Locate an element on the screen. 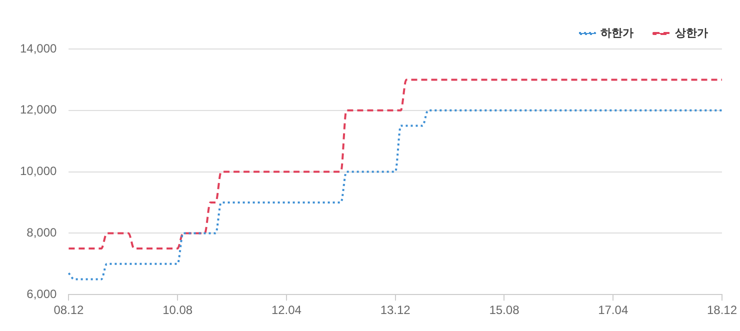 The image size is (740, 331). x-tick-label: 08.12 is located at coordinates (69, 310).